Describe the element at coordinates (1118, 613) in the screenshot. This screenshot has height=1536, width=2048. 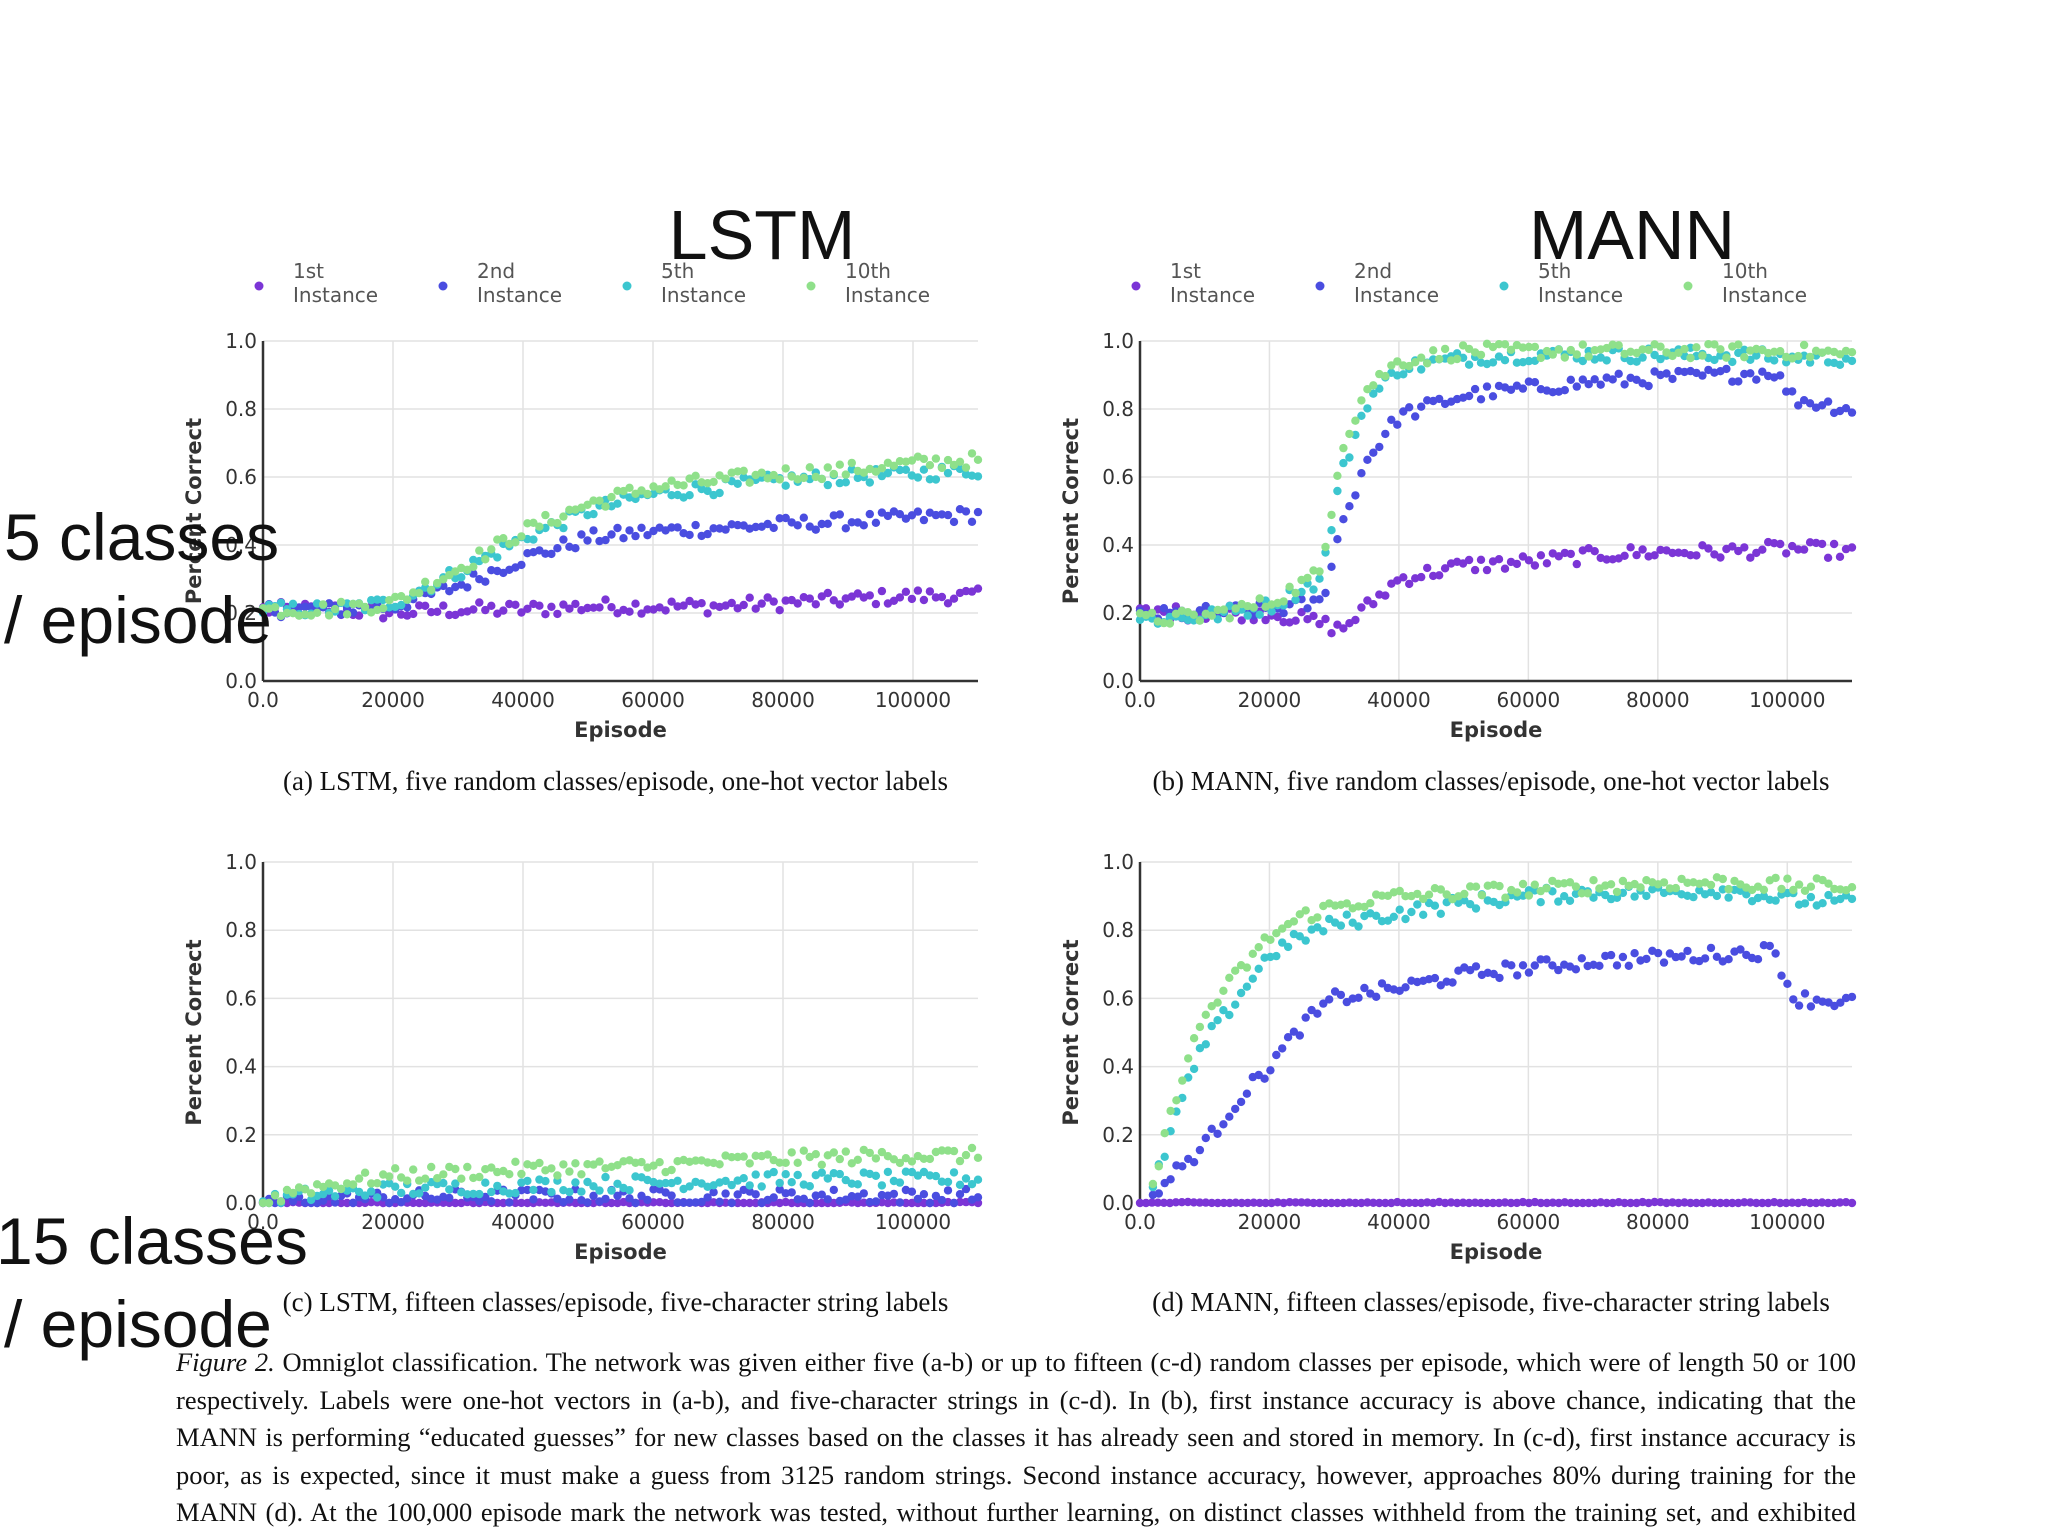
I see `y-tick-label-b: 0.2` at that location.